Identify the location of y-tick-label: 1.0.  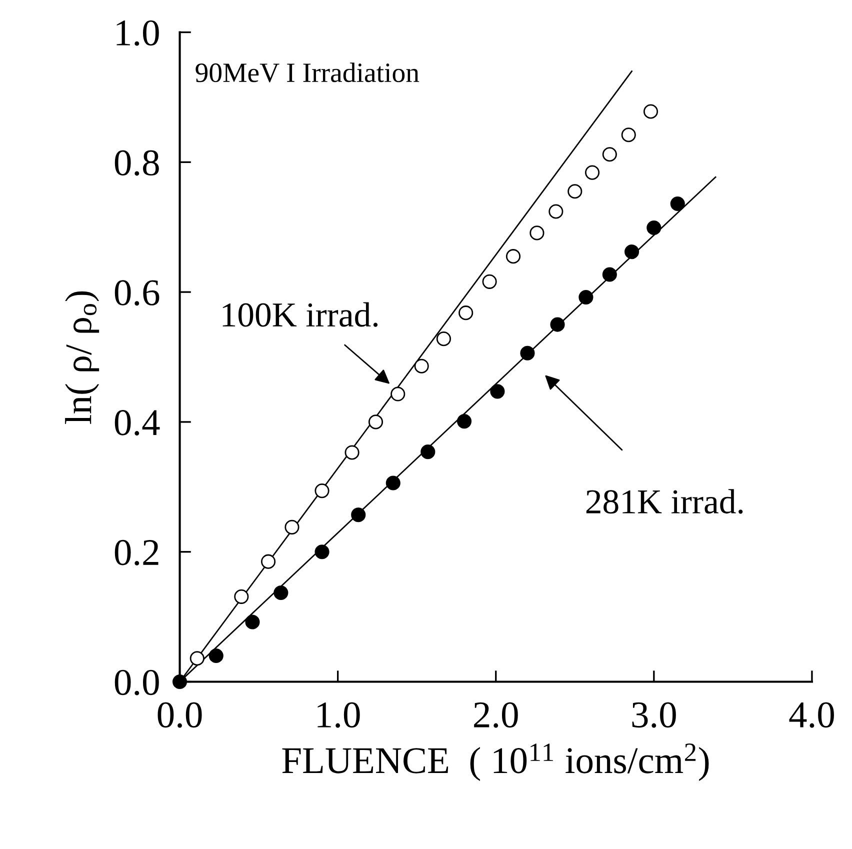
(137, 33).